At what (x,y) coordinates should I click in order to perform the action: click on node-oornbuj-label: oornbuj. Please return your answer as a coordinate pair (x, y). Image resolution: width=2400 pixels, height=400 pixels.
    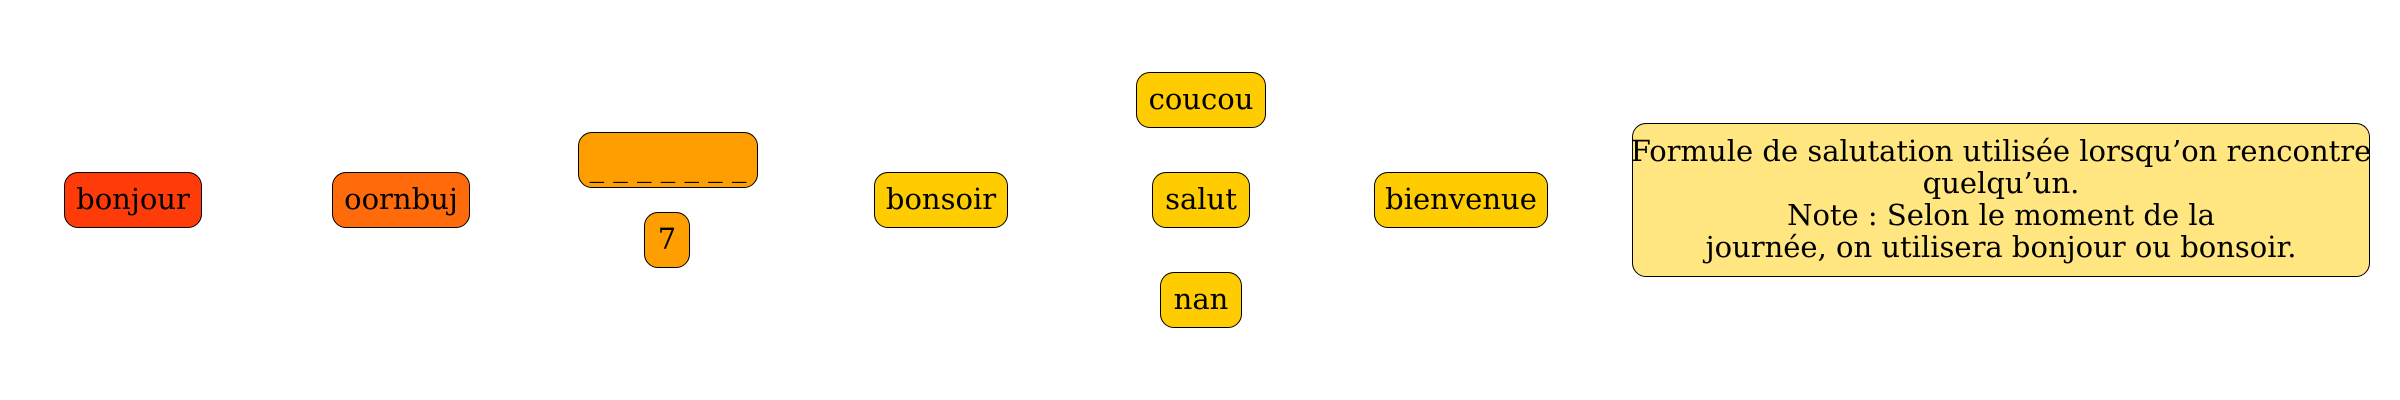
    Looking at the image, I should click on (401, 199).